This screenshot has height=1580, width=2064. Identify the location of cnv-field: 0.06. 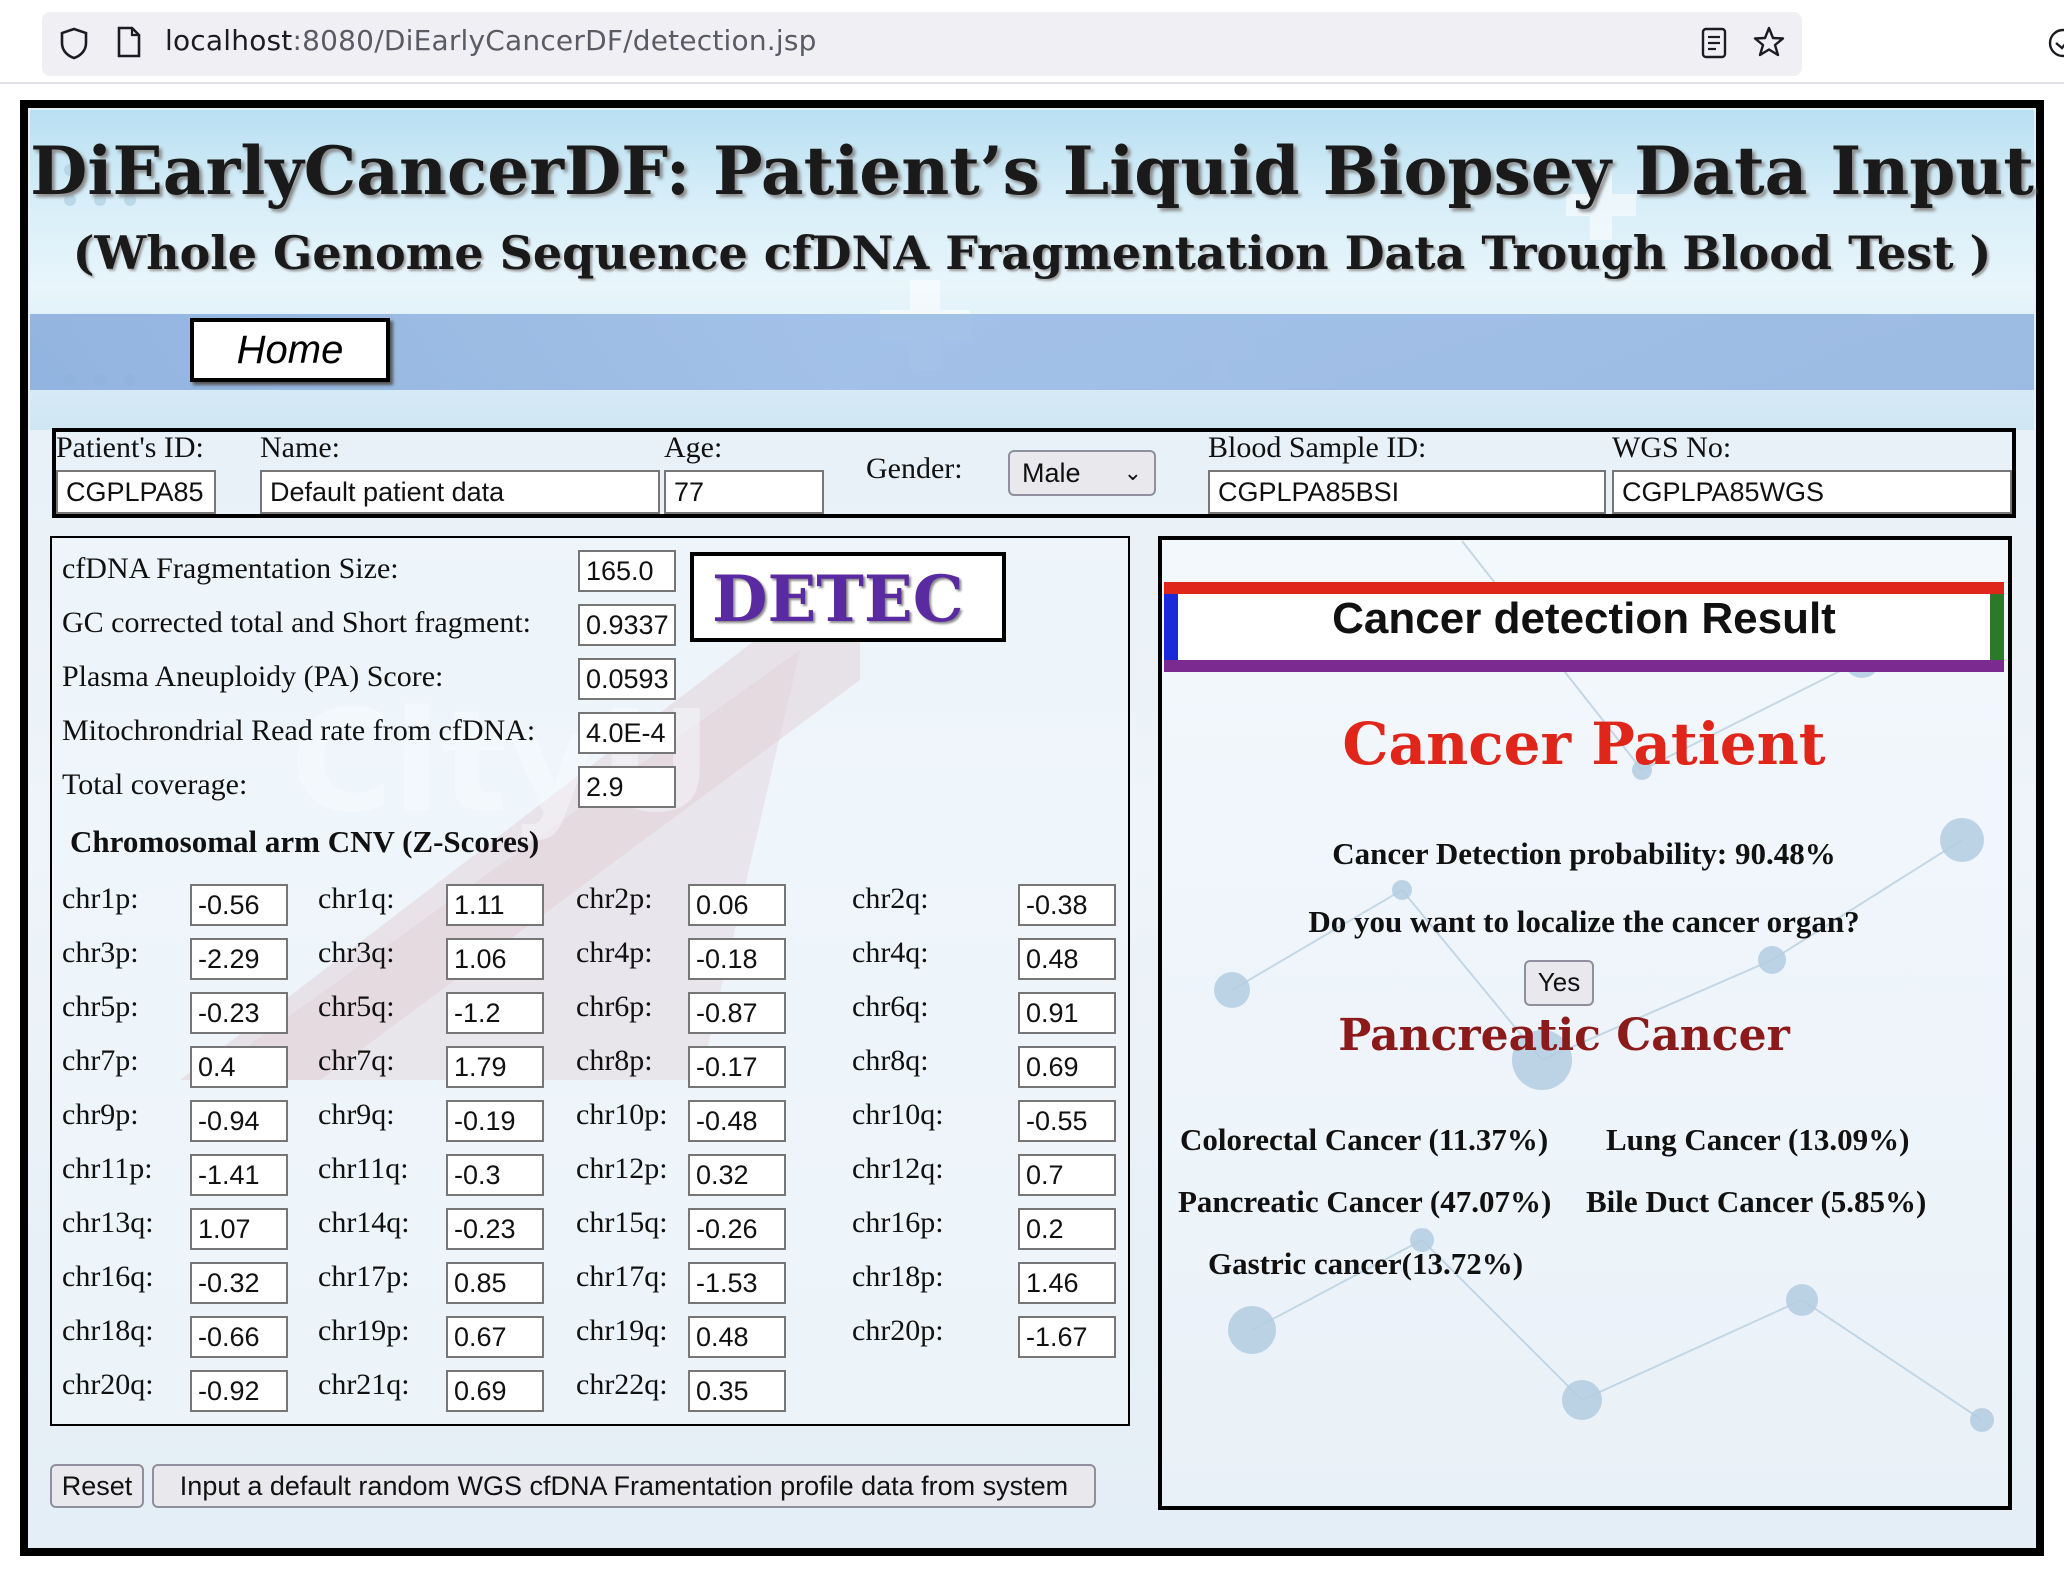
(737, 905).